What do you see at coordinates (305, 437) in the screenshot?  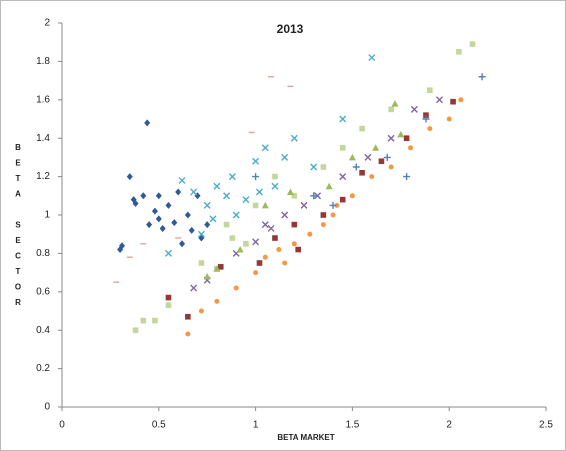 I see `x-axis-label: BETA MARKET` at bounding box center [305, 437].